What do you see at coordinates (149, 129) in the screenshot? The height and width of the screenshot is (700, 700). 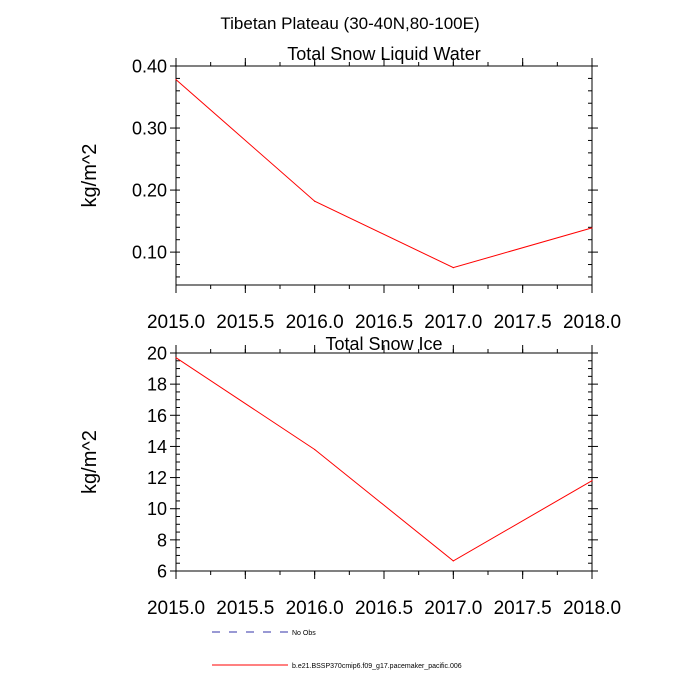 I see `y-tick-label: 0.30` at bounding box center [149, 129].